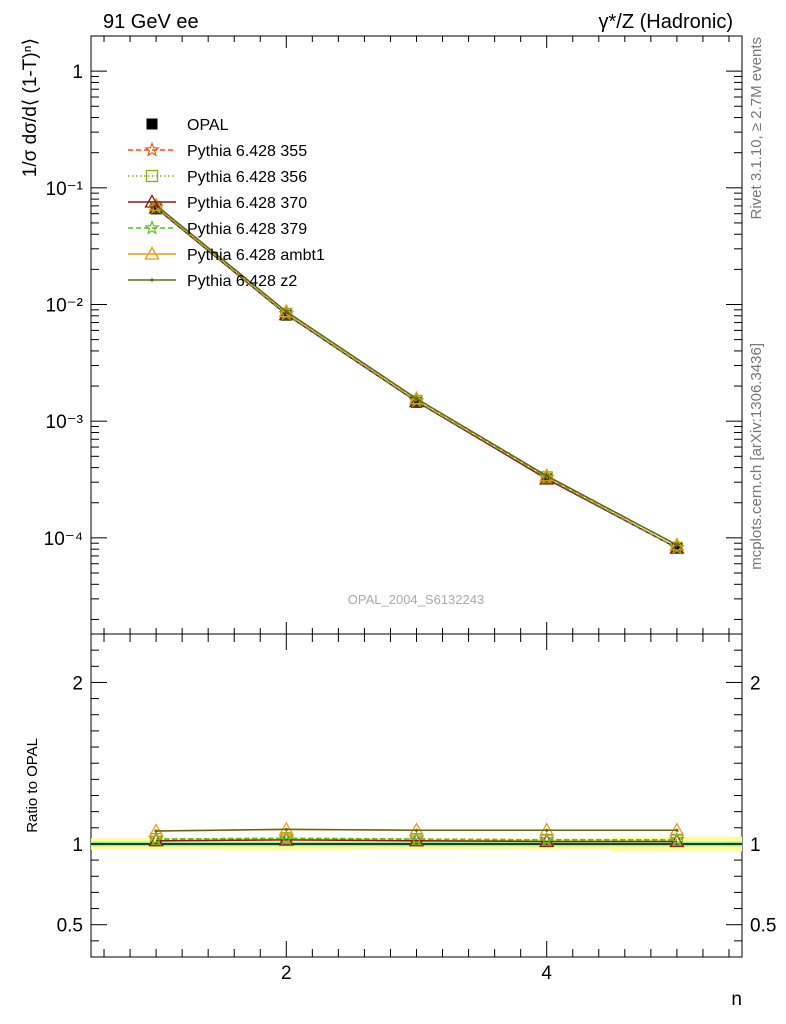 This screenshot has height=1024, width=786. I want to click on legend-label: Pythia 6.428 z2, so click(242, 281).